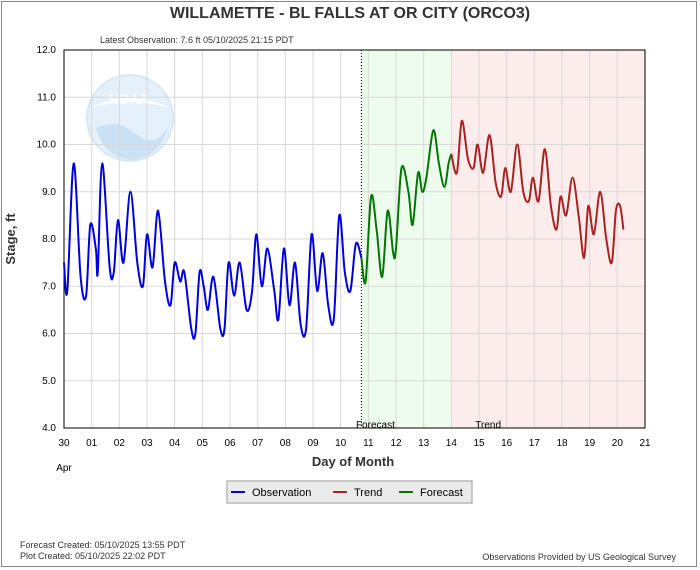  I want to click on x-tick-label: 07, so click(258, 443).